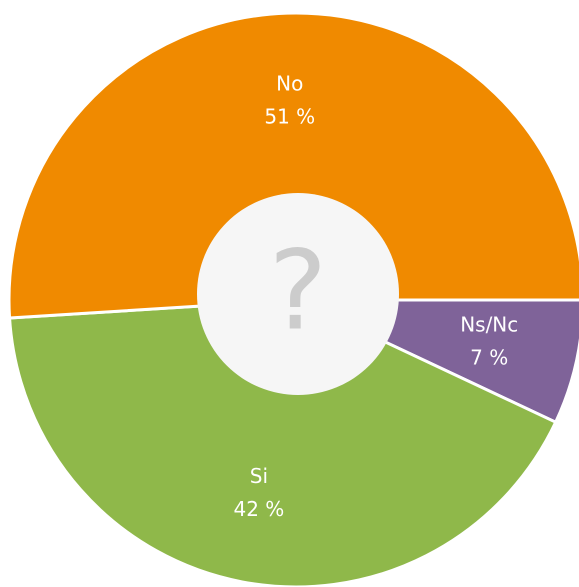 The image size is (579, 587). What do you see at coordinates (289, 117) in the screenshot?
I see `slice-value-label: 51 %` at bounding box center [289, 117].